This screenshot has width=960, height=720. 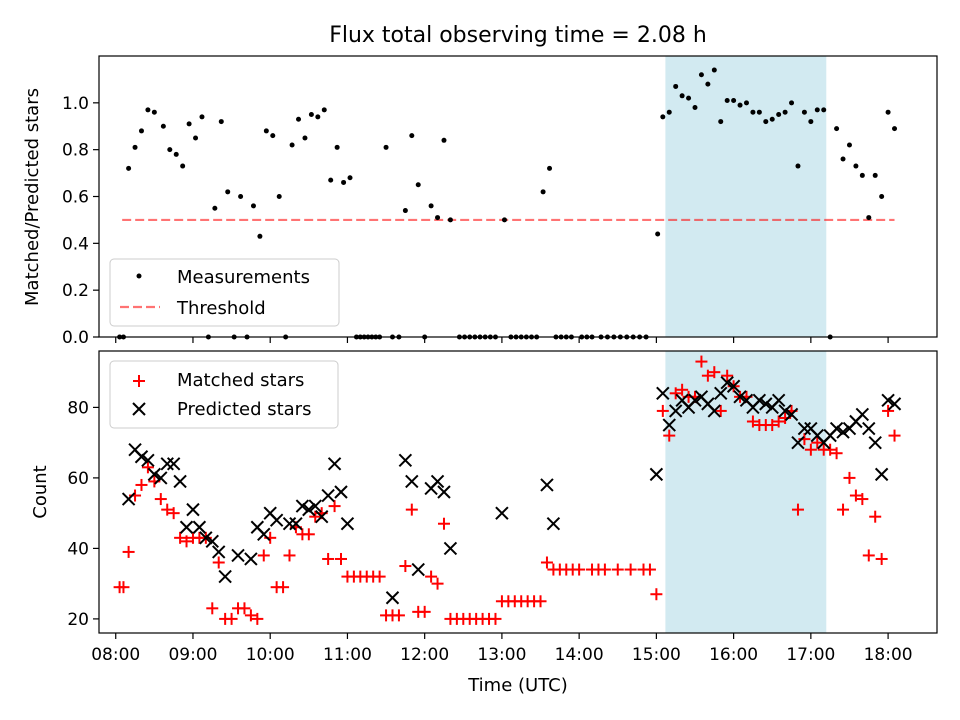 What do you see at coordinates (78, 479) in the screenshot?
I see `y-tick-label: 60` at bounding box center [78, 479].